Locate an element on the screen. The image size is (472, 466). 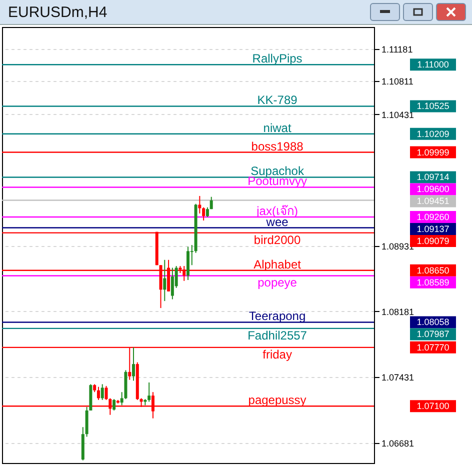
ref-line-label: jax(เจ๊ก) is located at coordinates (277, 211).